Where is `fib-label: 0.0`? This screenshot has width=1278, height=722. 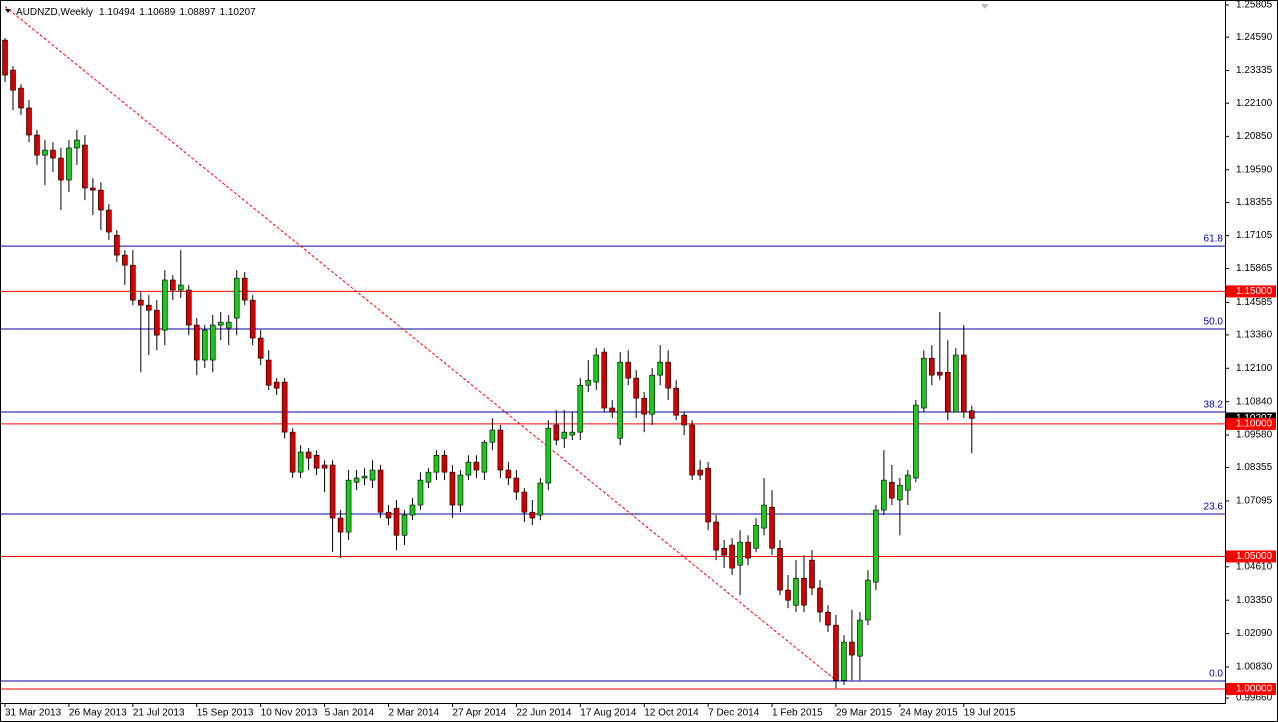
fib-label: 0.0 is located at coordinates (1216, 674).